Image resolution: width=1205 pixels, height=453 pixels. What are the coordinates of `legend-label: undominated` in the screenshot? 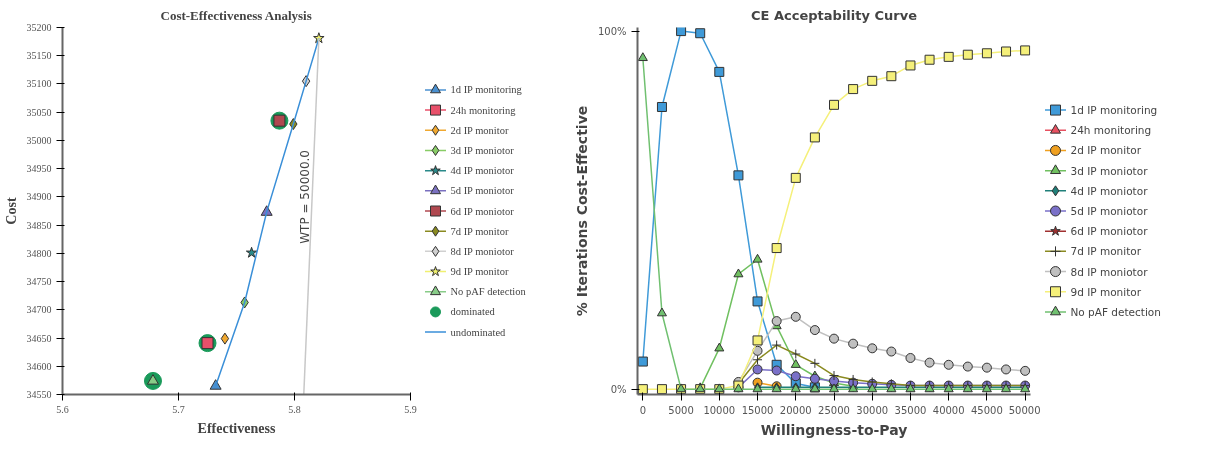 It's located at (478, 332).